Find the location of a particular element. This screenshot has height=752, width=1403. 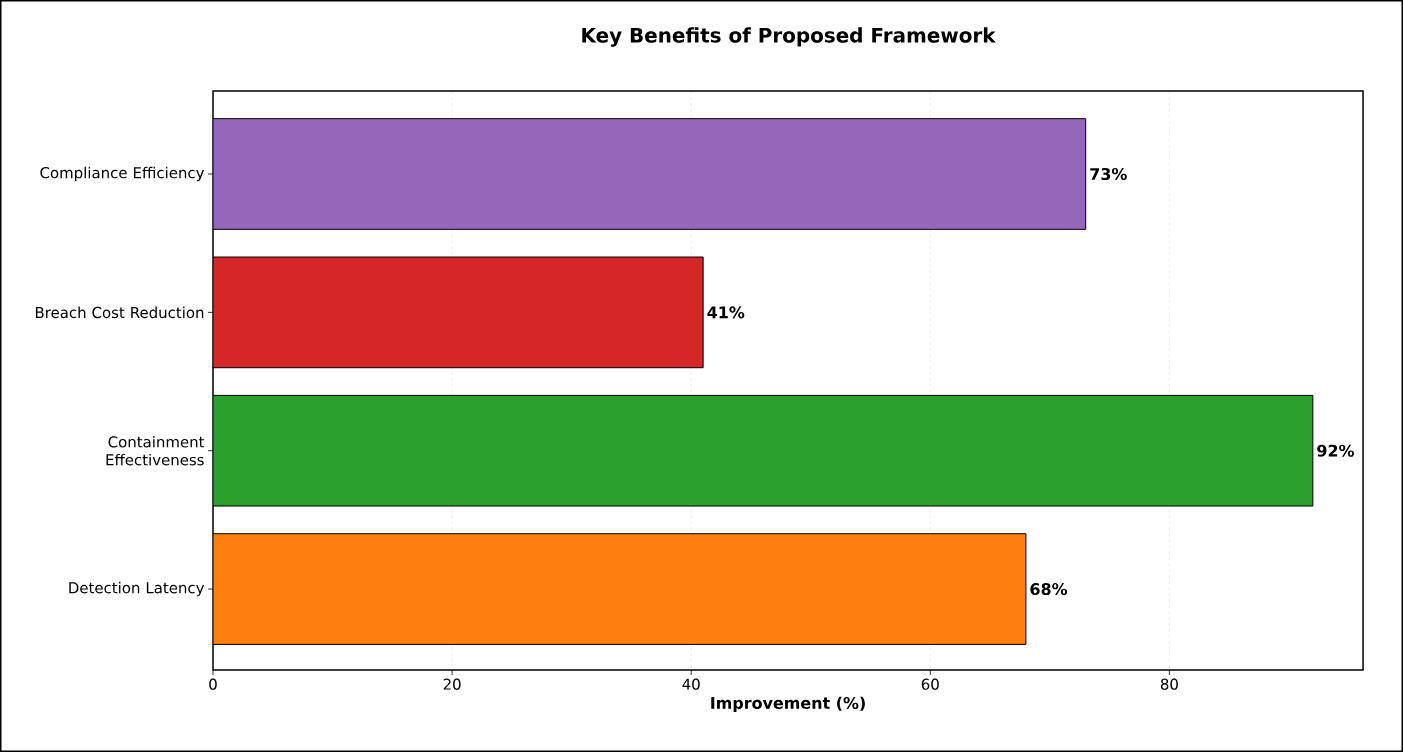

data-label: 41% is located at coordinates (726, 312).